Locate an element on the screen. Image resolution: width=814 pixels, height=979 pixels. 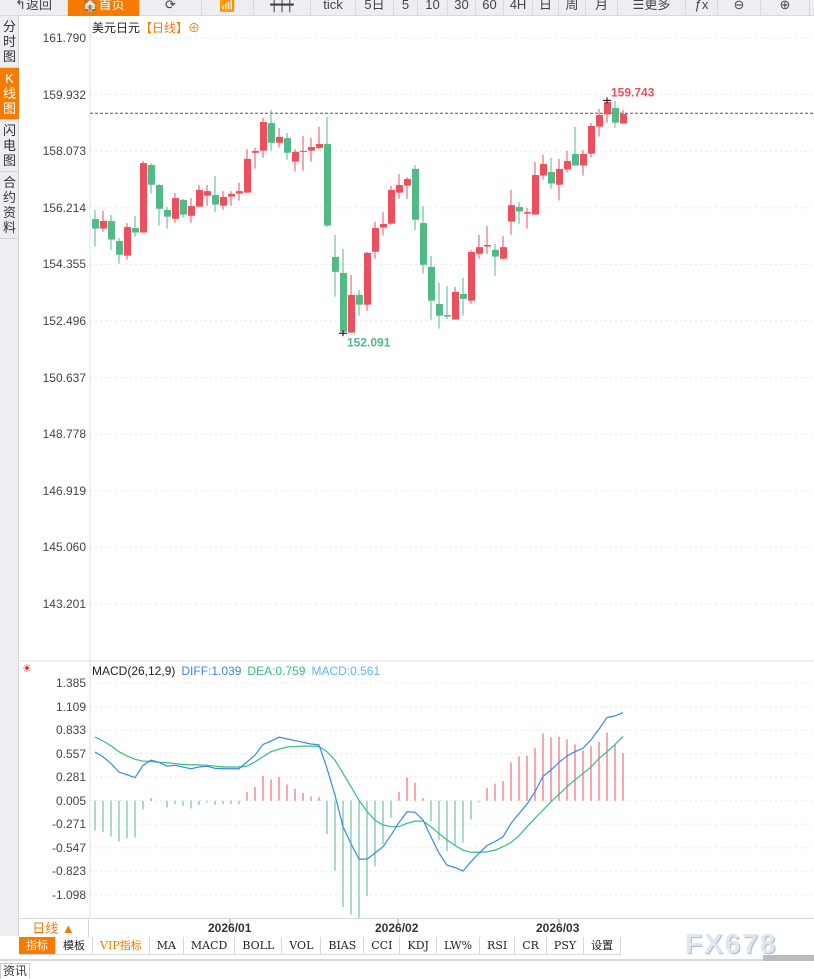
period-month: 月 is located at coordinates (602, 8).